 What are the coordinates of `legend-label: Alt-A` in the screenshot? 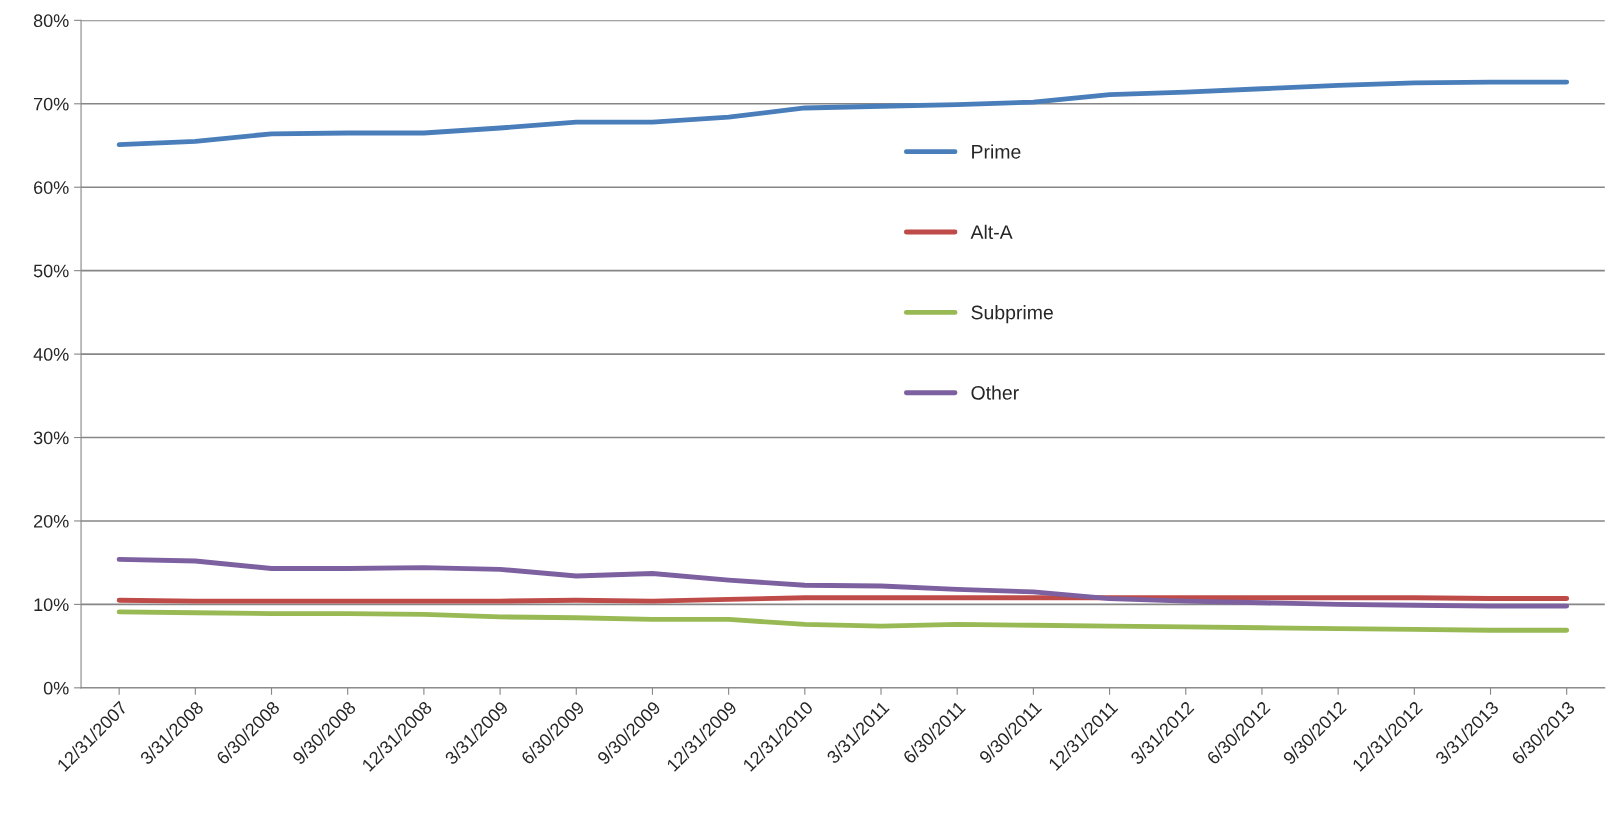 It's located at (991, 231).